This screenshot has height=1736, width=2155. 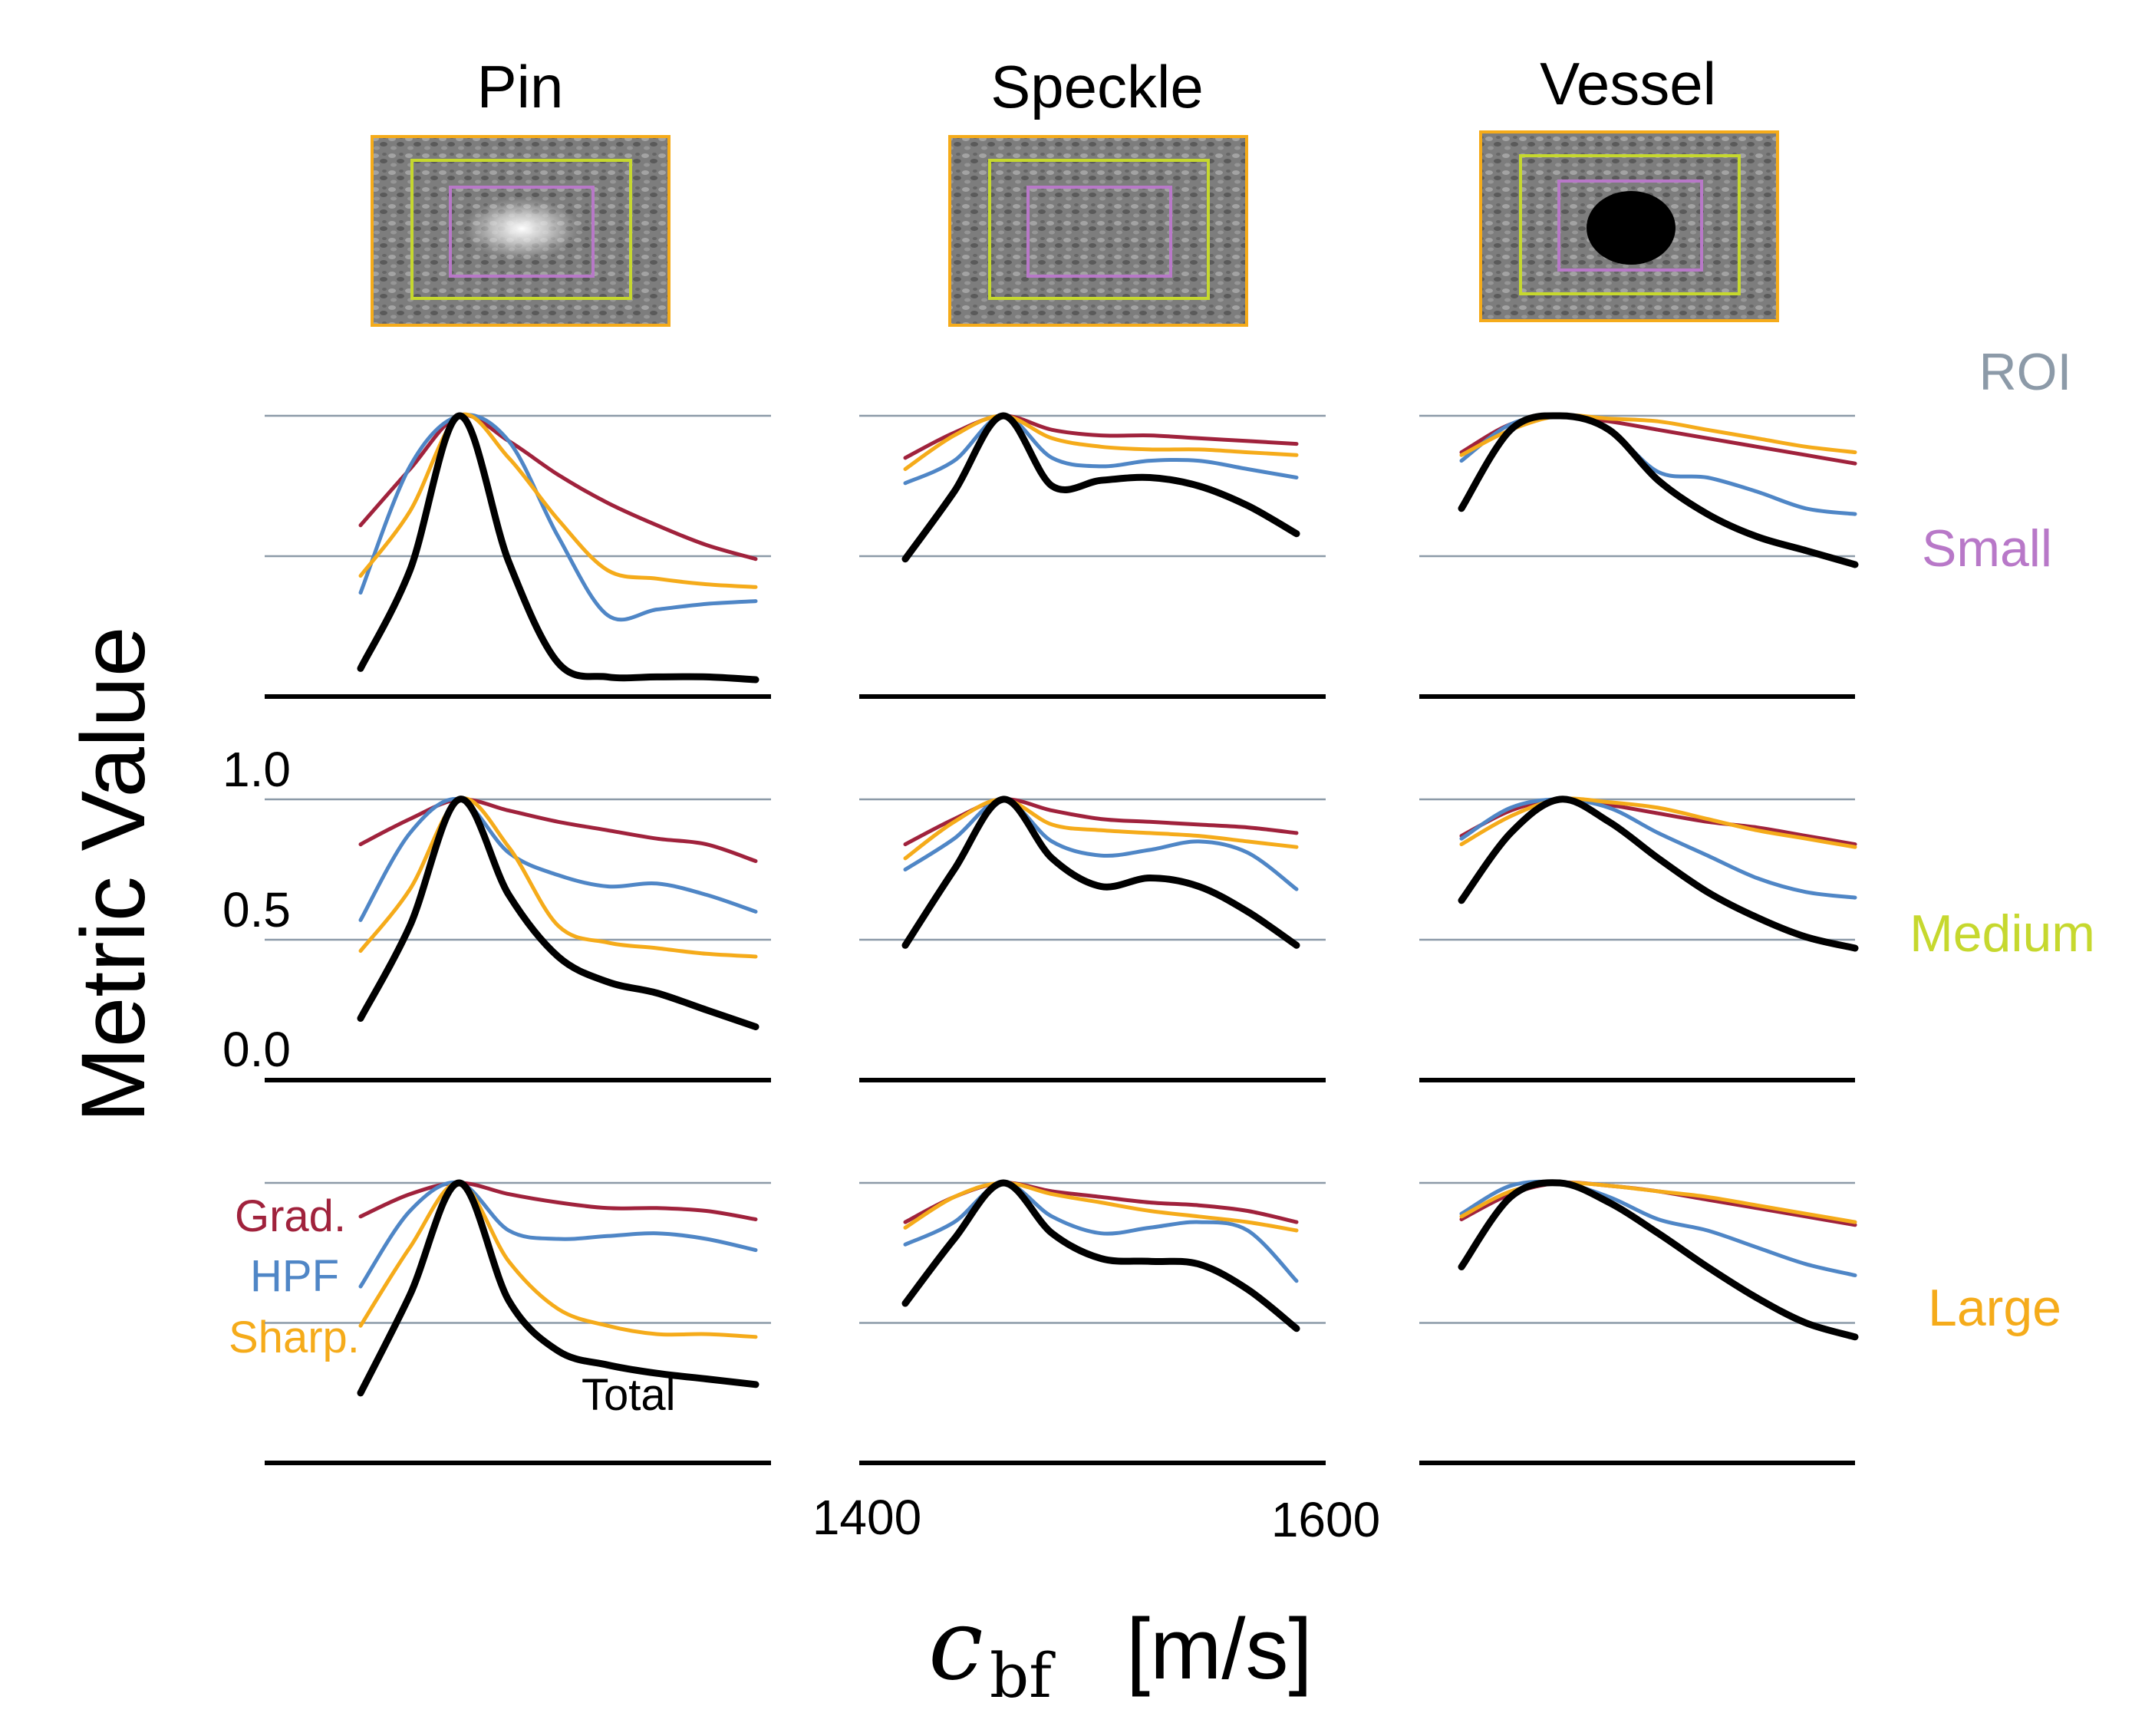 I want to click on column-title-pin: Pin, so click(x=520, y=86).